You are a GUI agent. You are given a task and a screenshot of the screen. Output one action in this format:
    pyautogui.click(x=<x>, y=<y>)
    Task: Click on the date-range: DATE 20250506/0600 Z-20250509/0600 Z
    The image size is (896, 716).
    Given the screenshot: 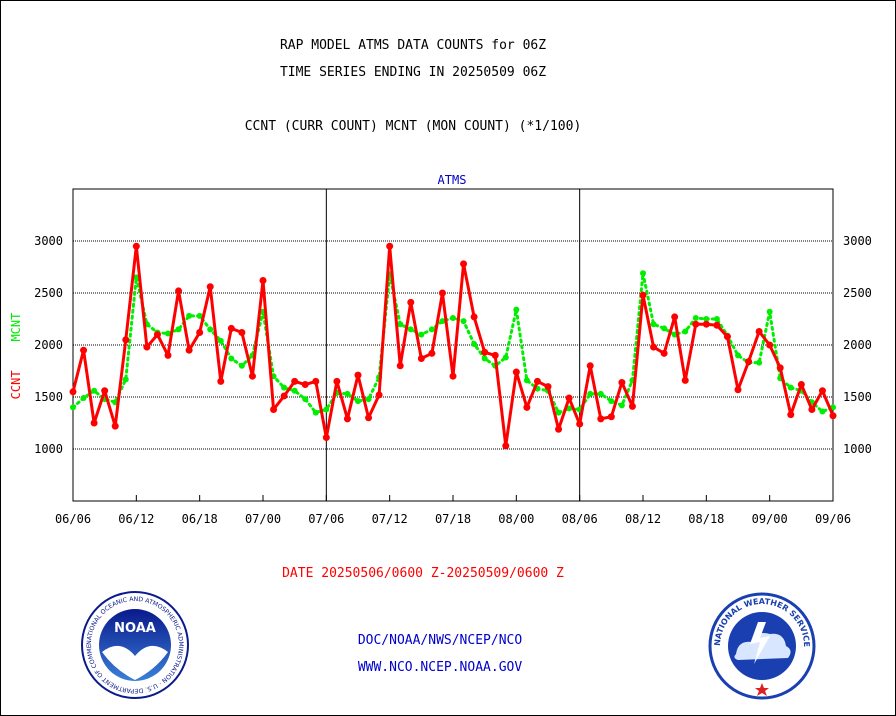 What is the action you would take?
    pyautogui.click(x=423, y=573)
    